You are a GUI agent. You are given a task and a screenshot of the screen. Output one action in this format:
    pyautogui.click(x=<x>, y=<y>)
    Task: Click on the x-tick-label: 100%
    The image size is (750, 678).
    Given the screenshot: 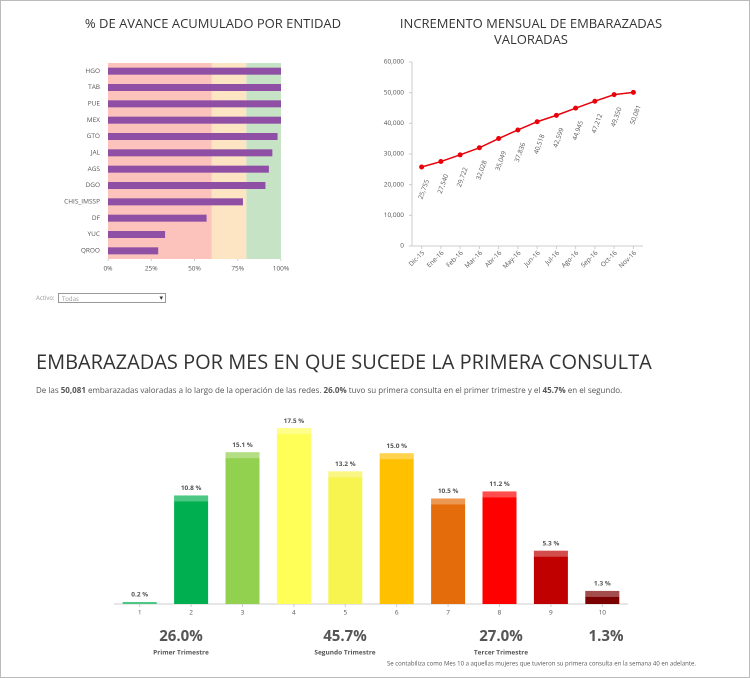 What is the action you would take?
    pyautogui.click(x=281, y=268)
    